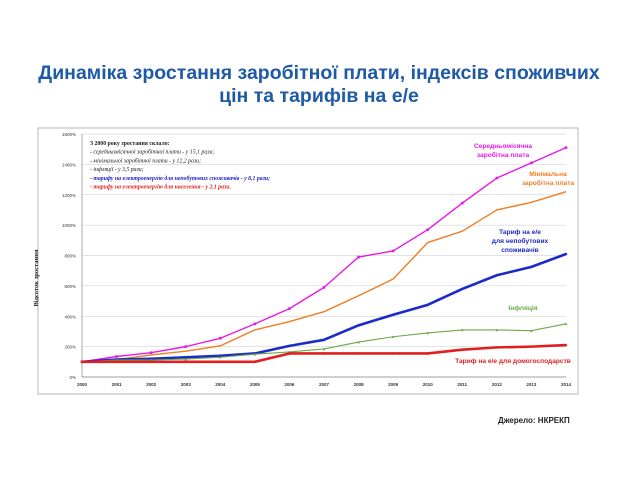 The width and height of the screenshot is (638, 479). Describe the element at coordinates (70, 316) in the screenshot. I see `y-tick-label: 400%` at that location.